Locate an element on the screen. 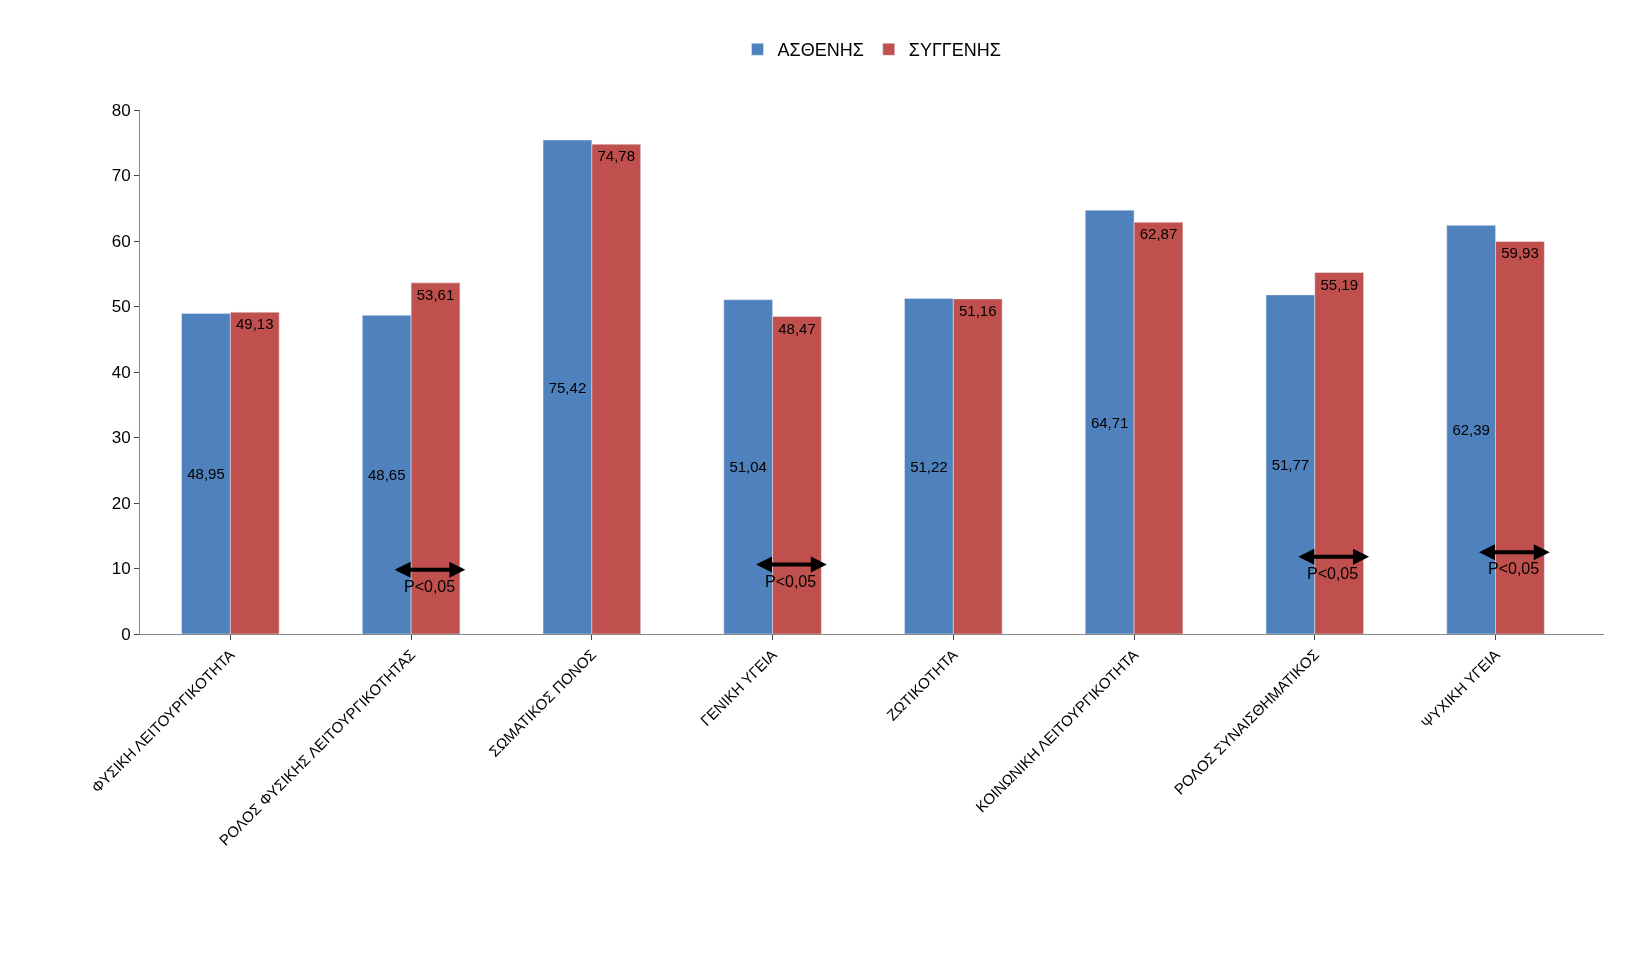 The height and width of the screenshot is (964, 1644). y-tick-label: 80 is located at coordinates (121, 110).